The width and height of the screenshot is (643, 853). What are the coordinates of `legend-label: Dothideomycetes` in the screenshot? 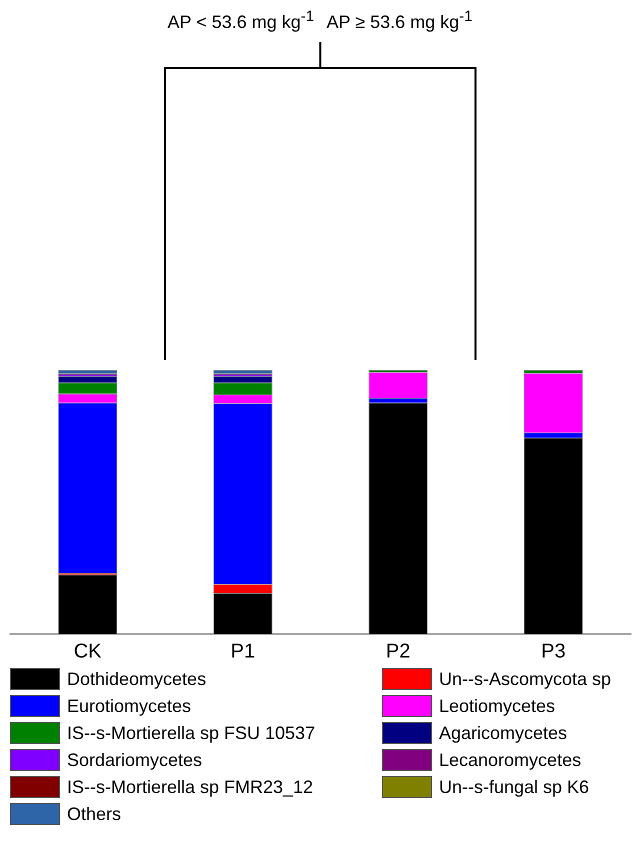 It's located at (136, 679).